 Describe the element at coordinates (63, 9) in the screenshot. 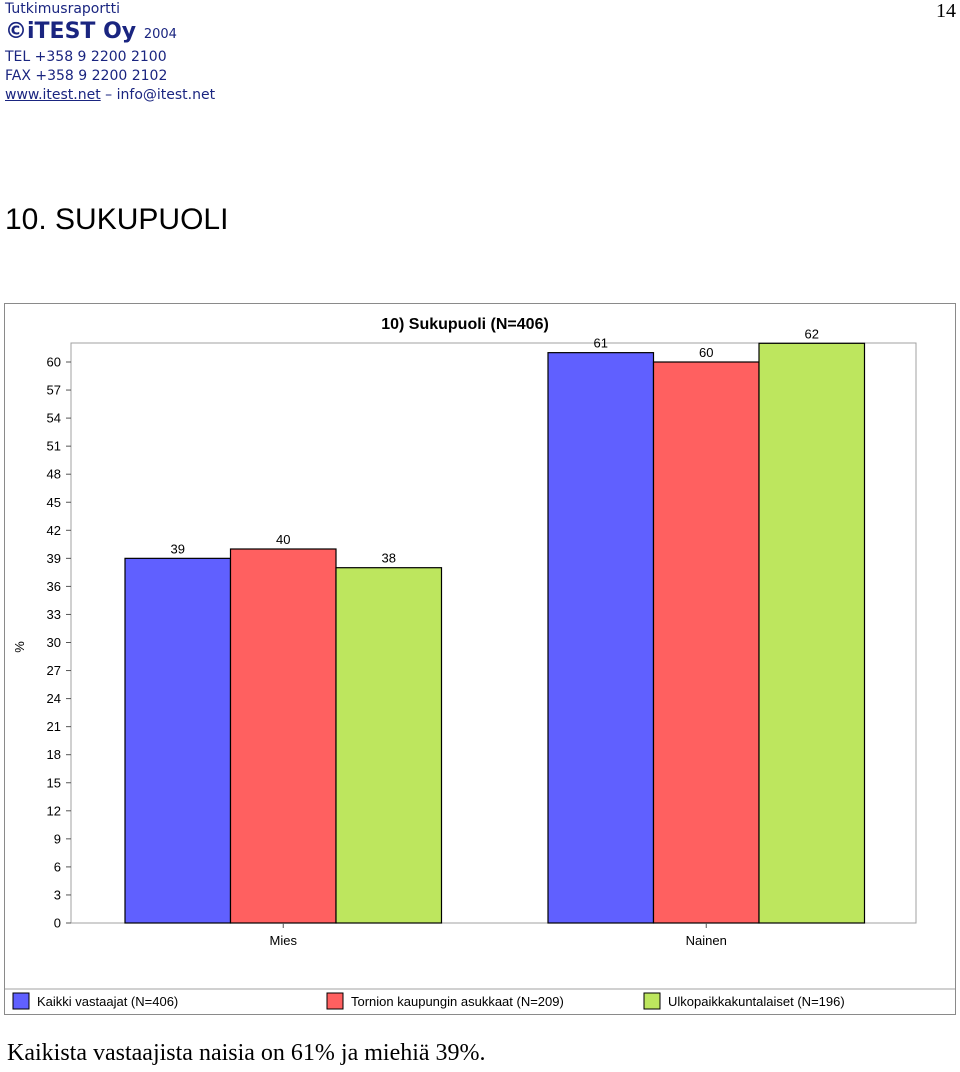

I see `report-label: Tutkimusraportti` at that location.